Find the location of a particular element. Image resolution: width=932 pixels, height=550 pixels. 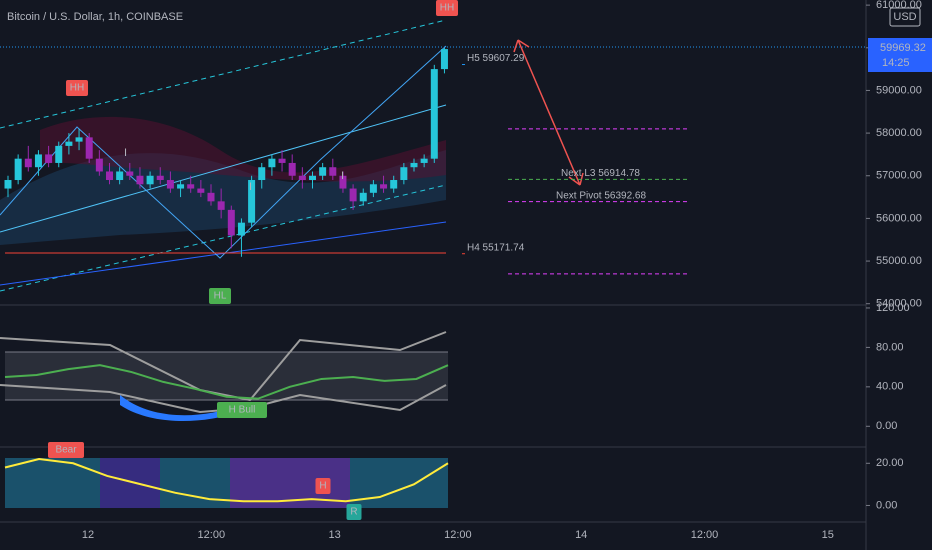

price-tick-label: 80.00 is located at coordinates (890, 347).